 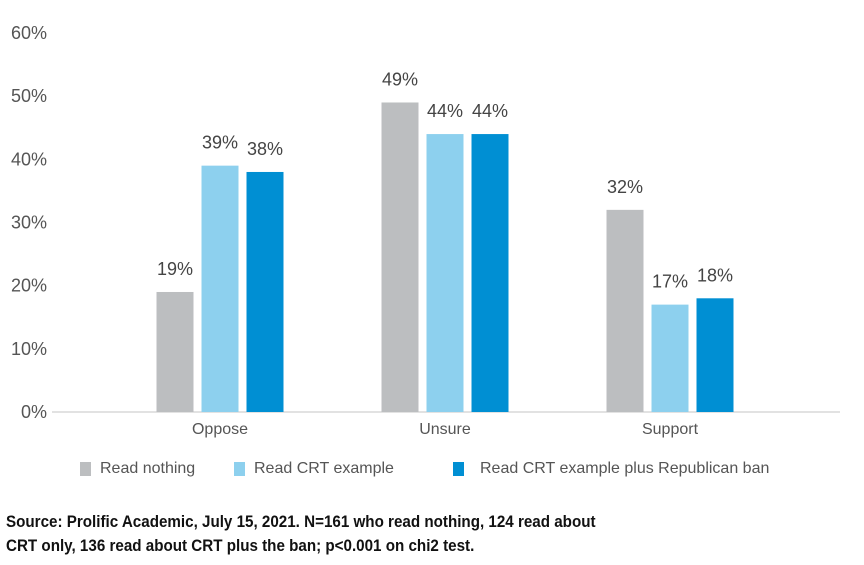 What do you see at coordinates (175, 269) in the screenshot?
I see `data-label: 19%` at bounding box center [175, 269].